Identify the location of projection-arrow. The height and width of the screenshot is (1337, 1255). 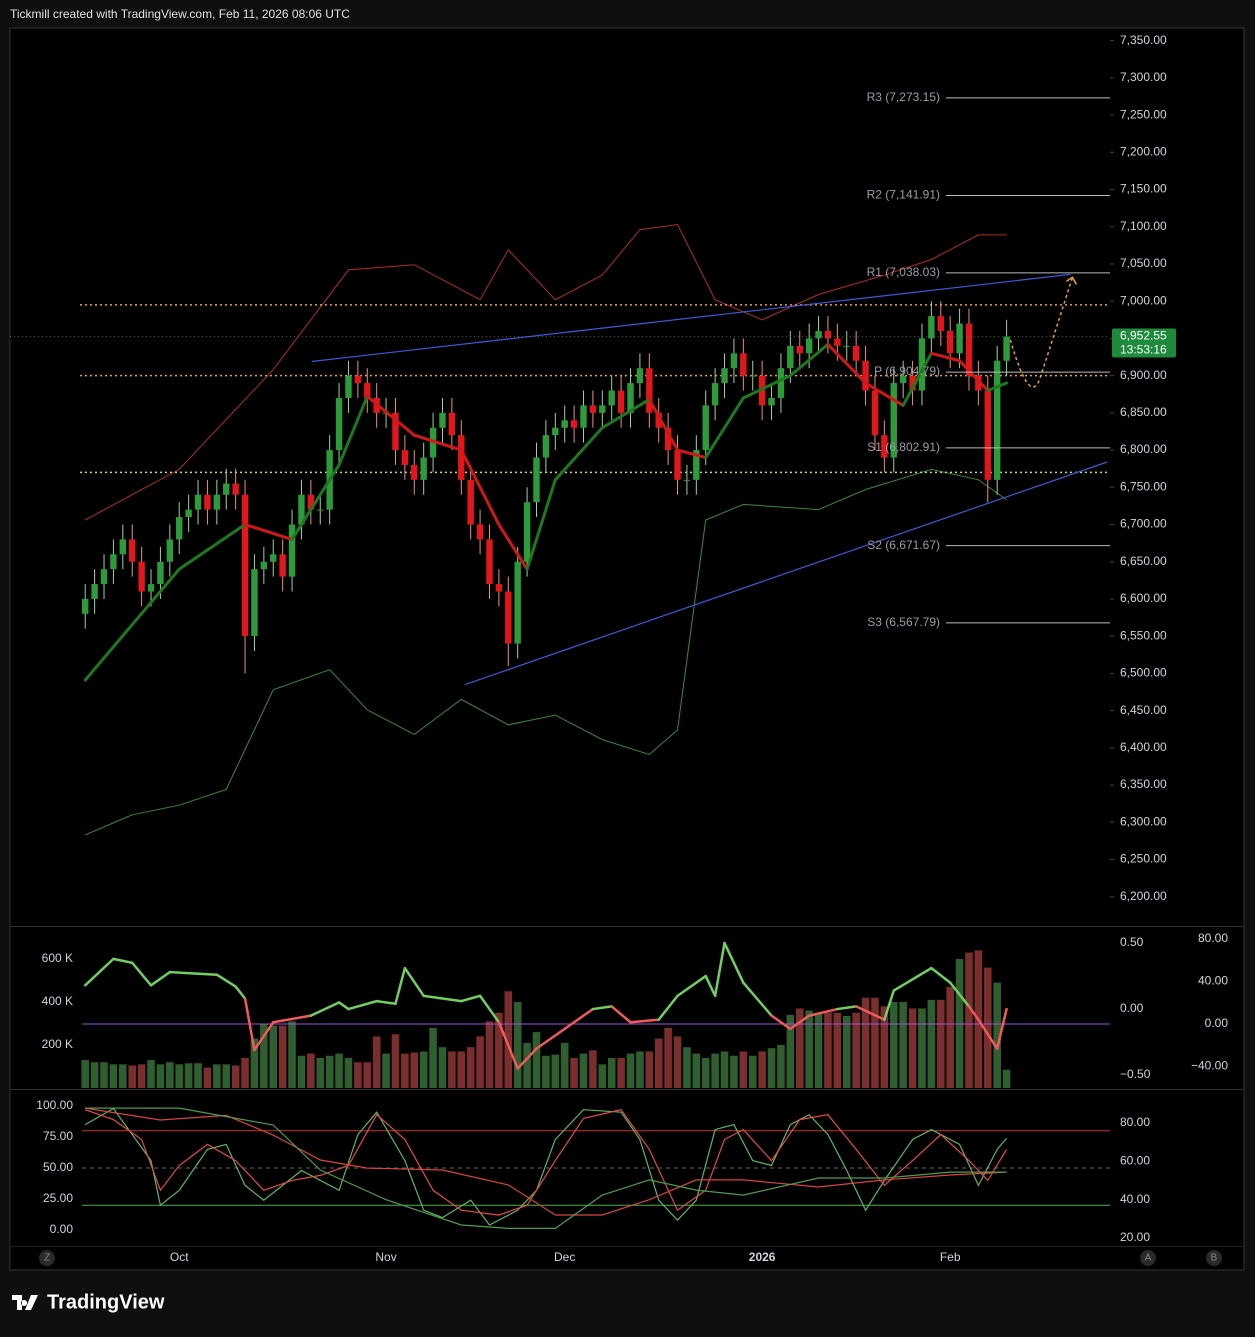
(1071, 280).